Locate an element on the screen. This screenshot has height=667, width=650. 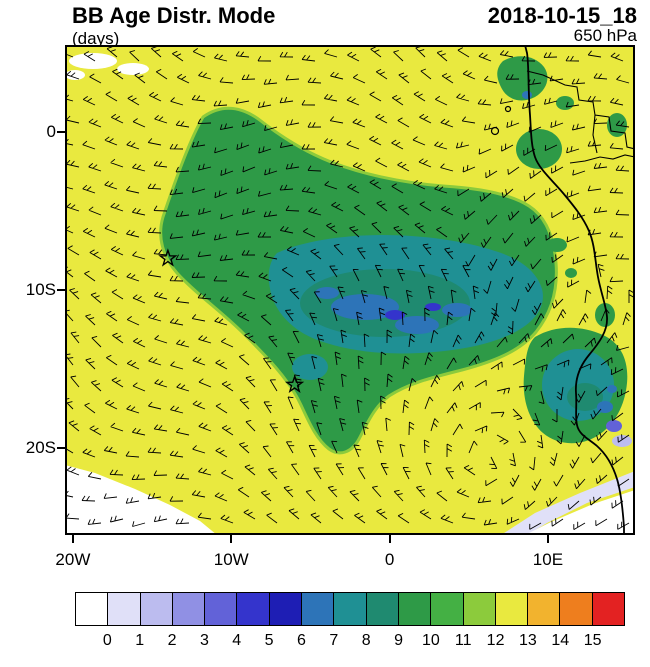
colorbar-tick-label: 12 is located at coordinates (495, 640).